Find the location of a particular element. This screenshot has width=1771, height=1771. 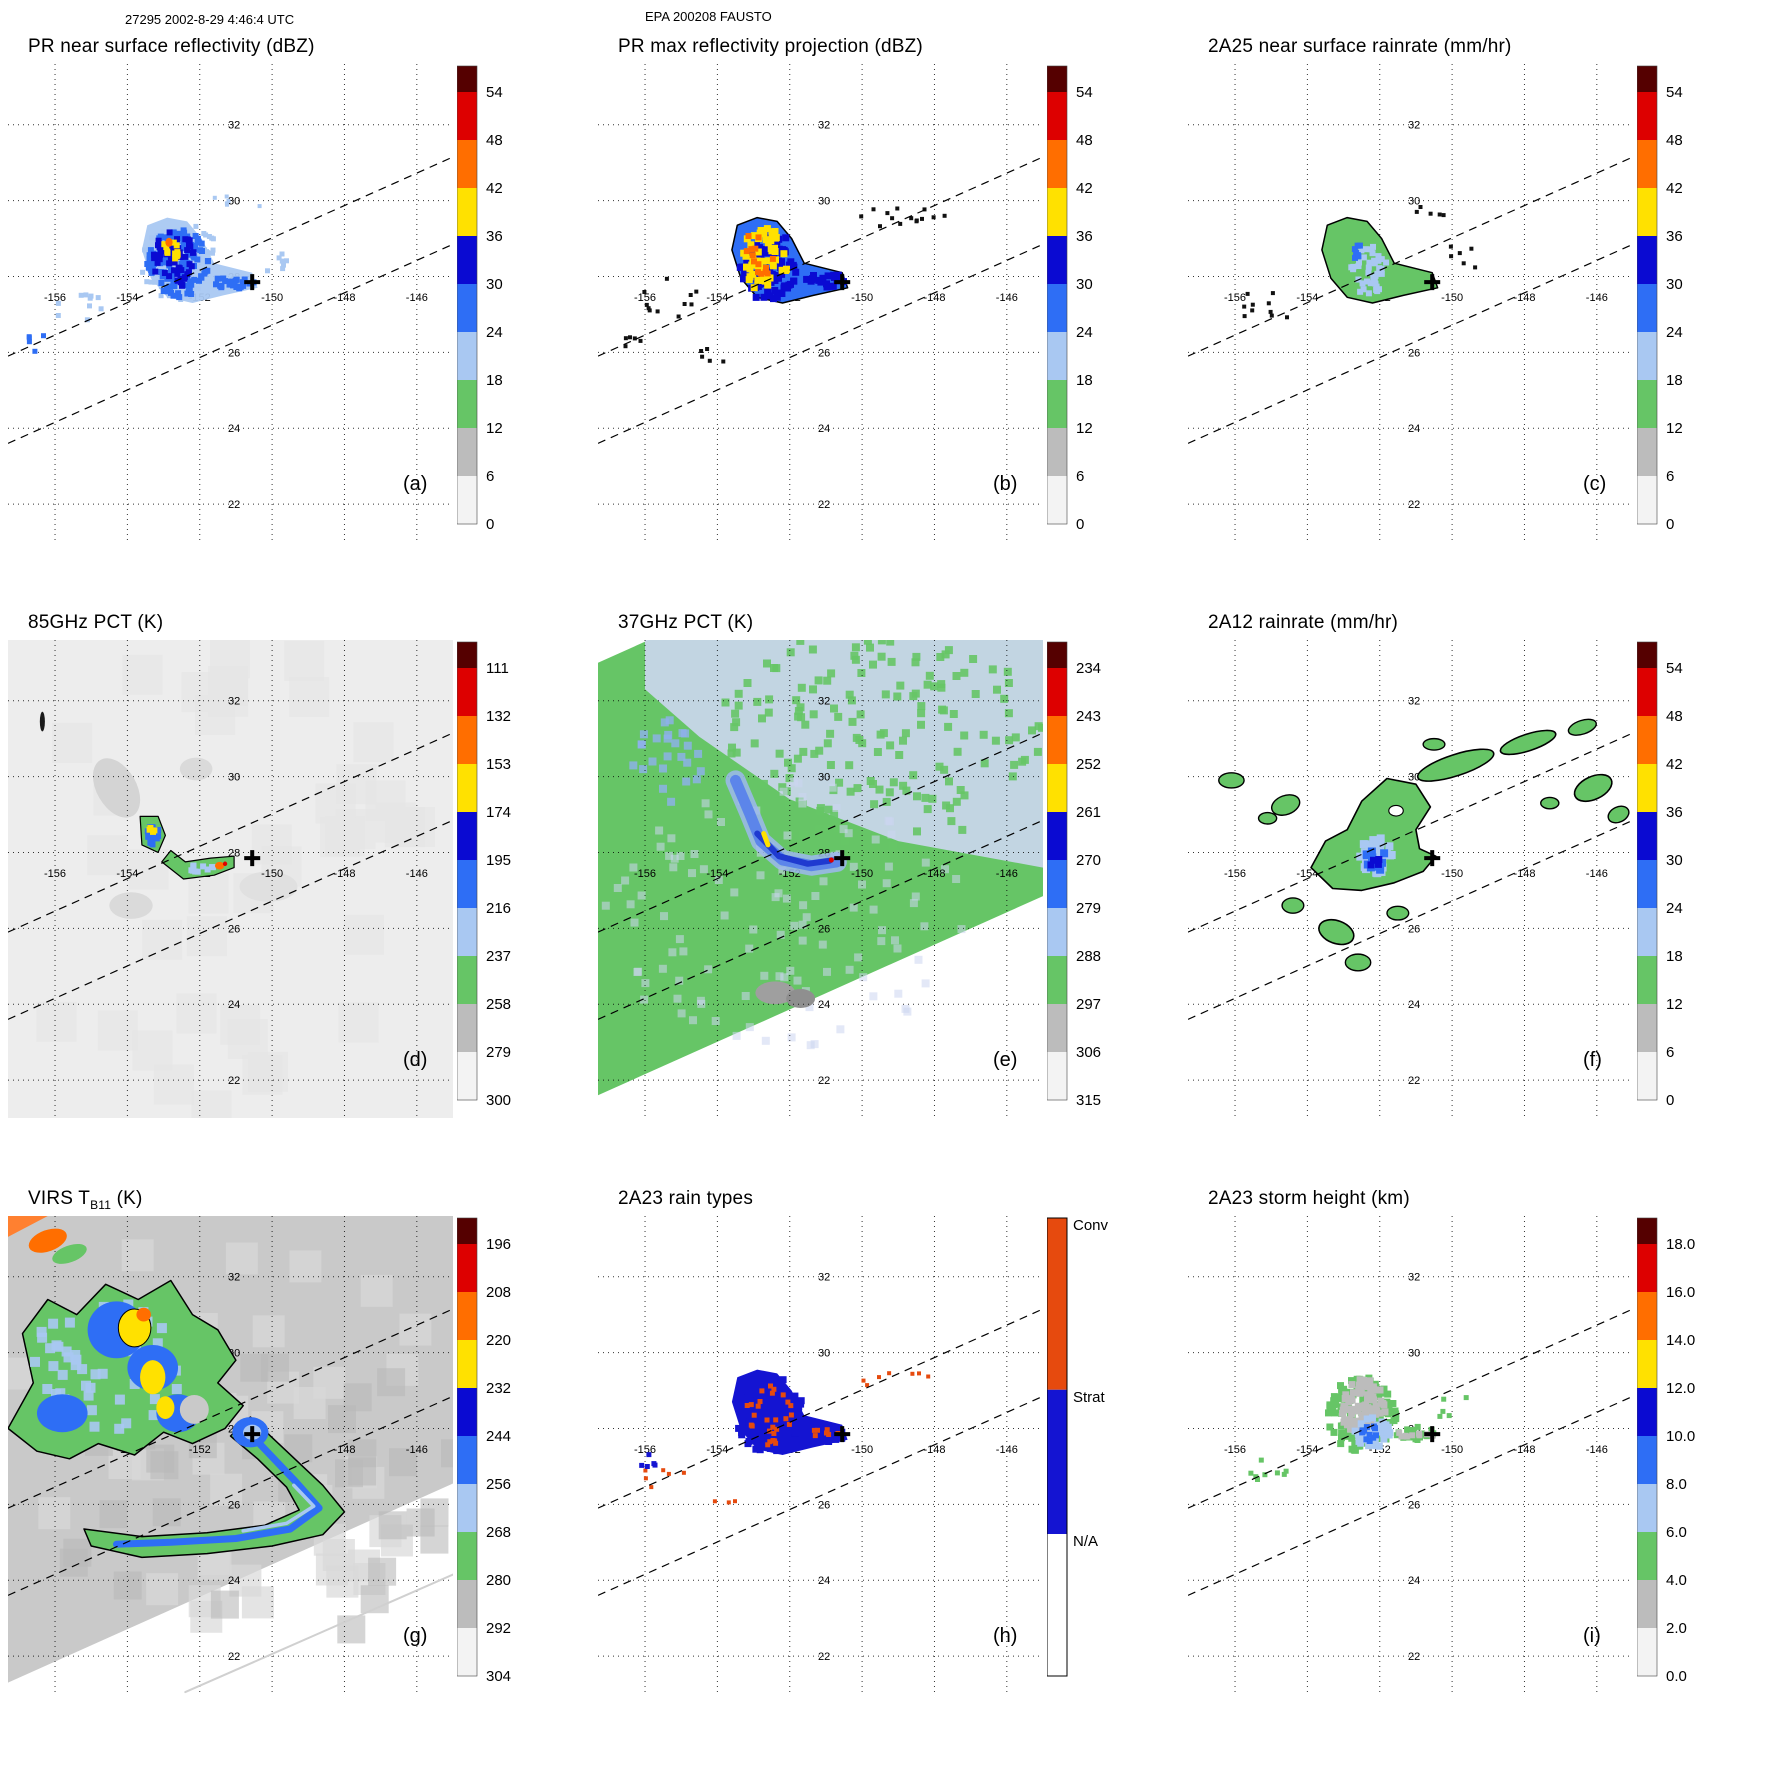

panel-h-title-text: 2A23 rain types is located at coordinates (686, 1198).